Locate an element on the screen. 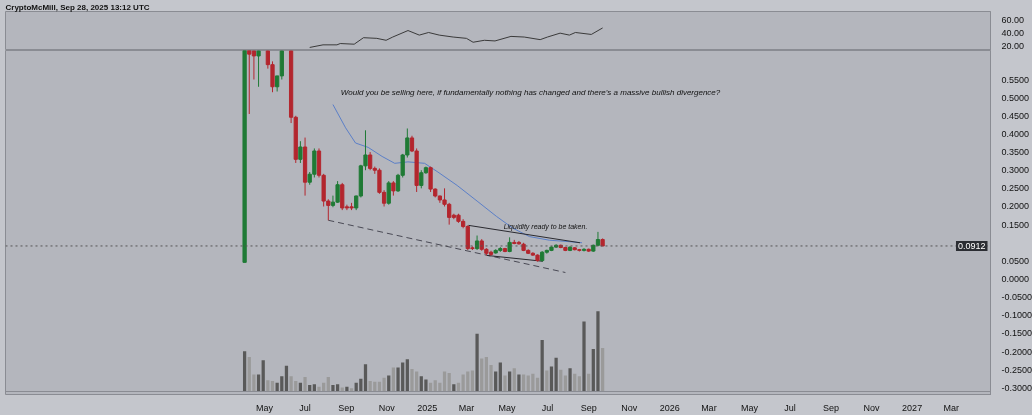 The image size is (1032, 415). y-tick-label: 60.00 is located at coordinates (1013, 20).